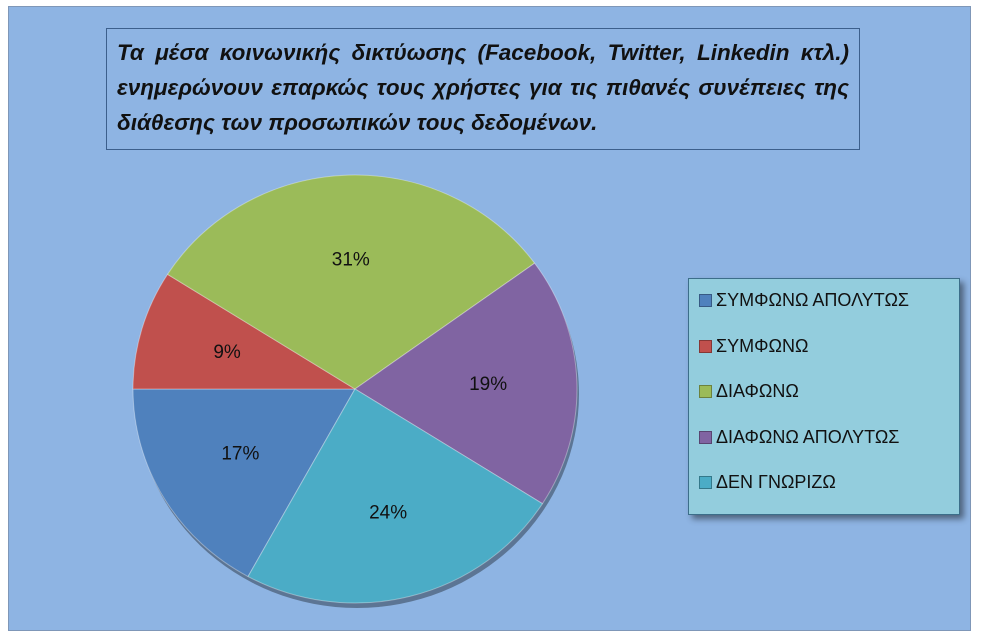  I want to click on legend-label: ΔΙΑΦΩΝΩ ΑΠΟΛΥΤΩΣ, so click(808, 436).